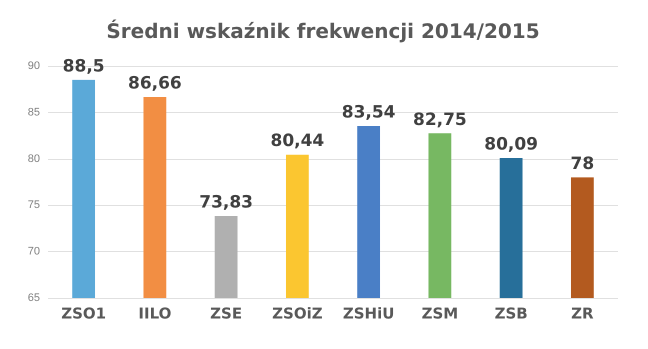  I want to click on data-label: 80,44, so click(297, 141).